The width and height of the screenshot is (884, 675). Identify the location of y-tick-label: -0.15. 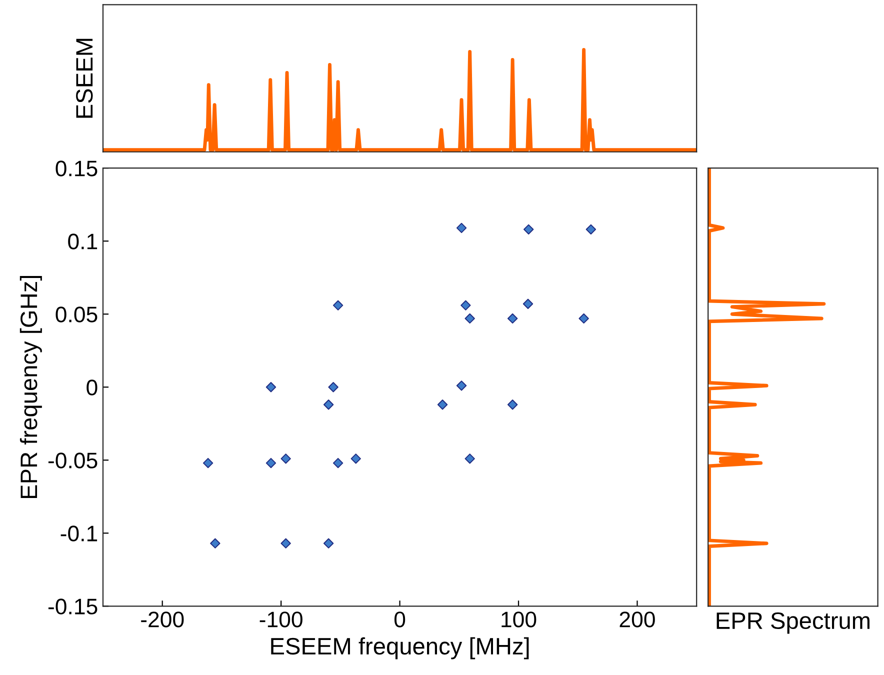
(73, 606).